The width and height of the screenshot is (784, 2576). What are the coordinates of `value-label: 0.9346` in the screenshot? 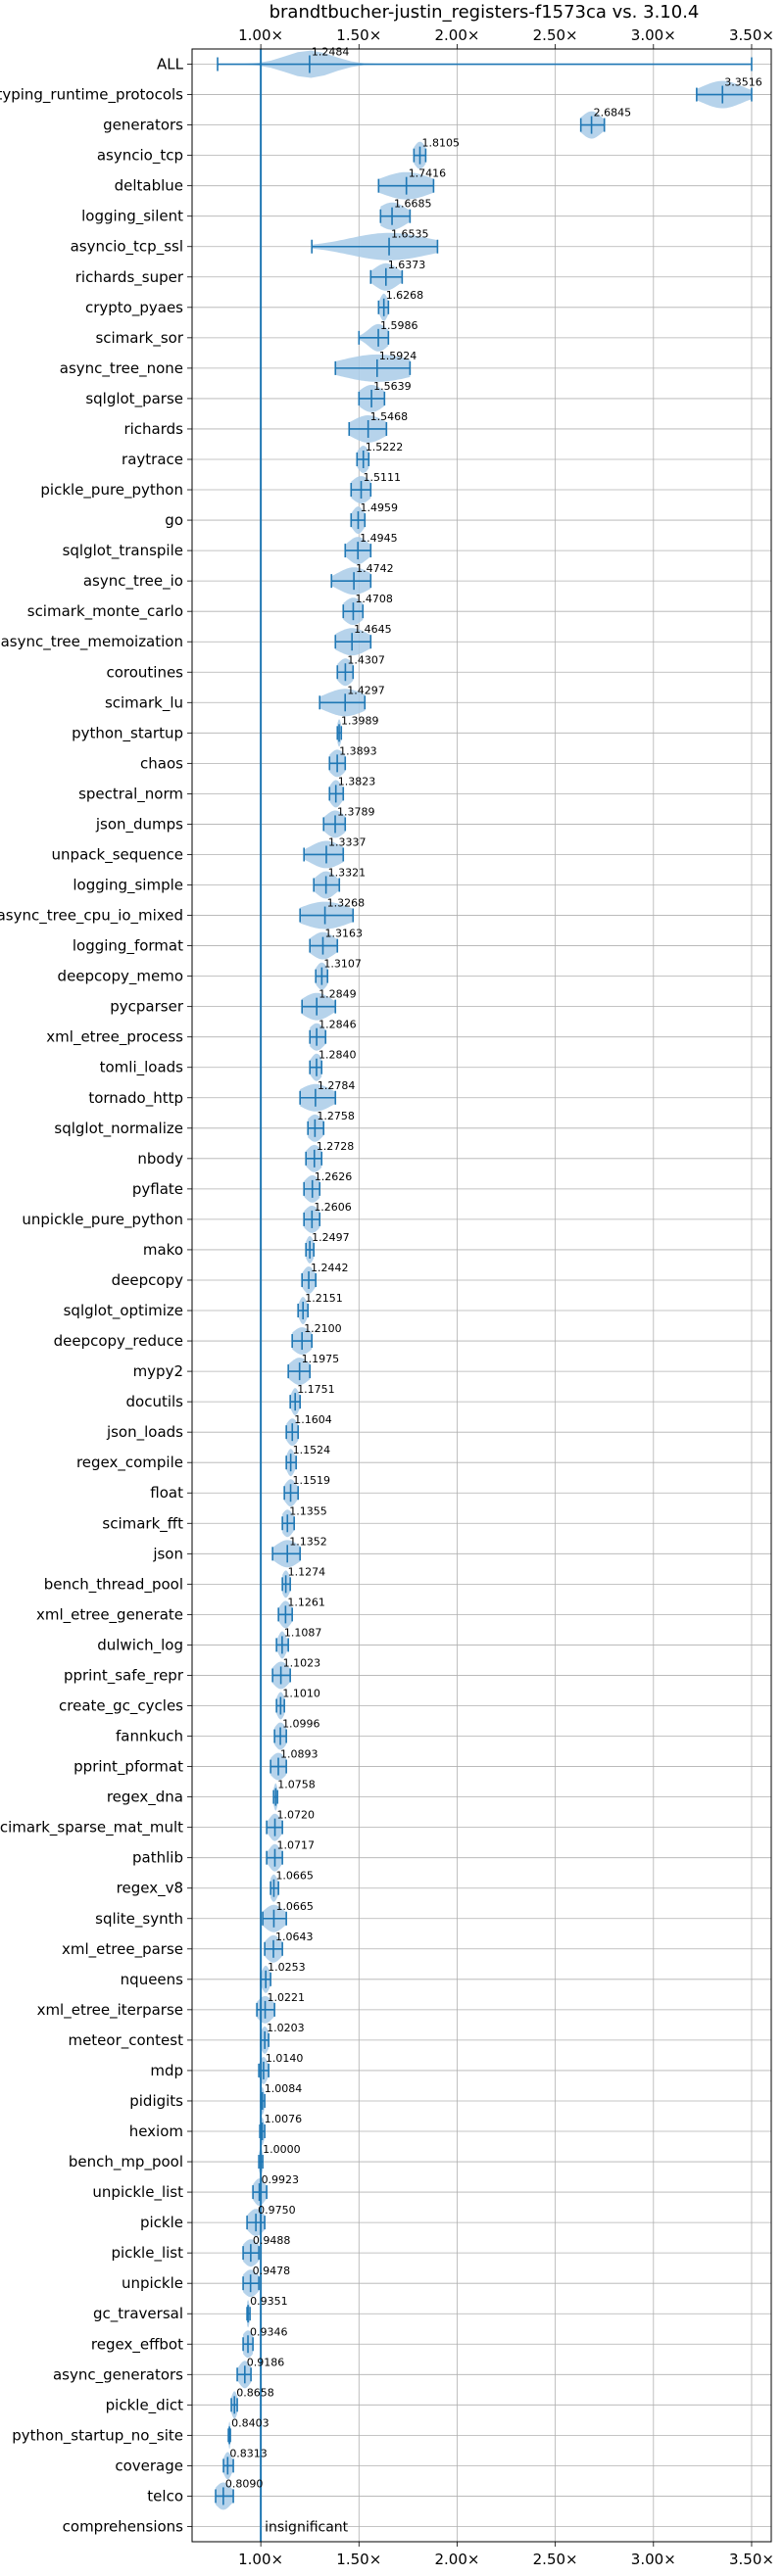 It's located at (269, 2331).